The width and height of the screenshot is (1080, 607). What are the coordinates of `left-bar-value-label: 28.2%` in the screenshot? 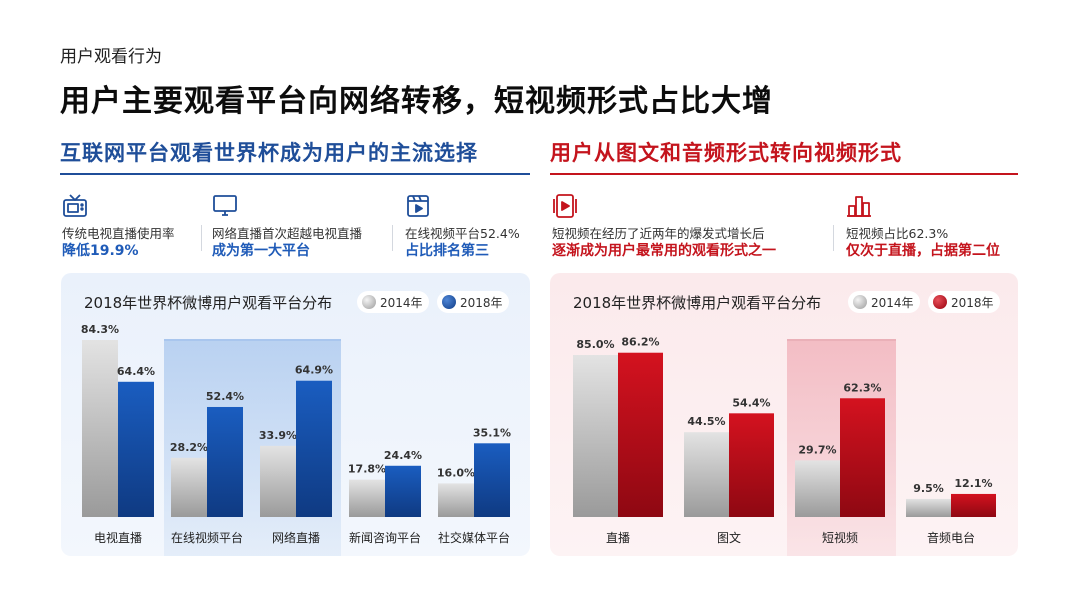 It's located at (189, 447).